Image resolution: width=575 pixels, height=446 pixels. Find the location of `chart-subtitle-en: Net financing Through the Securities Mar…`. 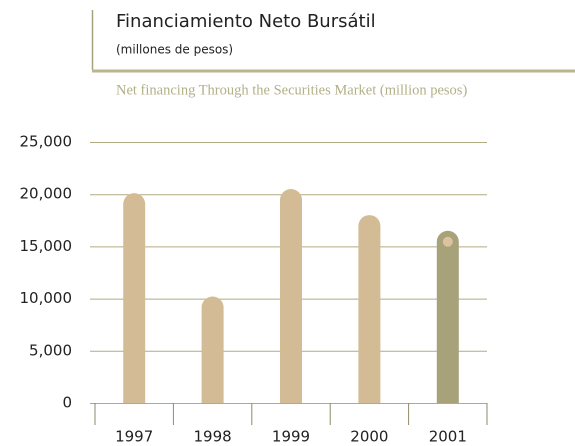

chart-subtitle-en: Net financing Through the Securities Mar… is located at coordinates (291, 90).